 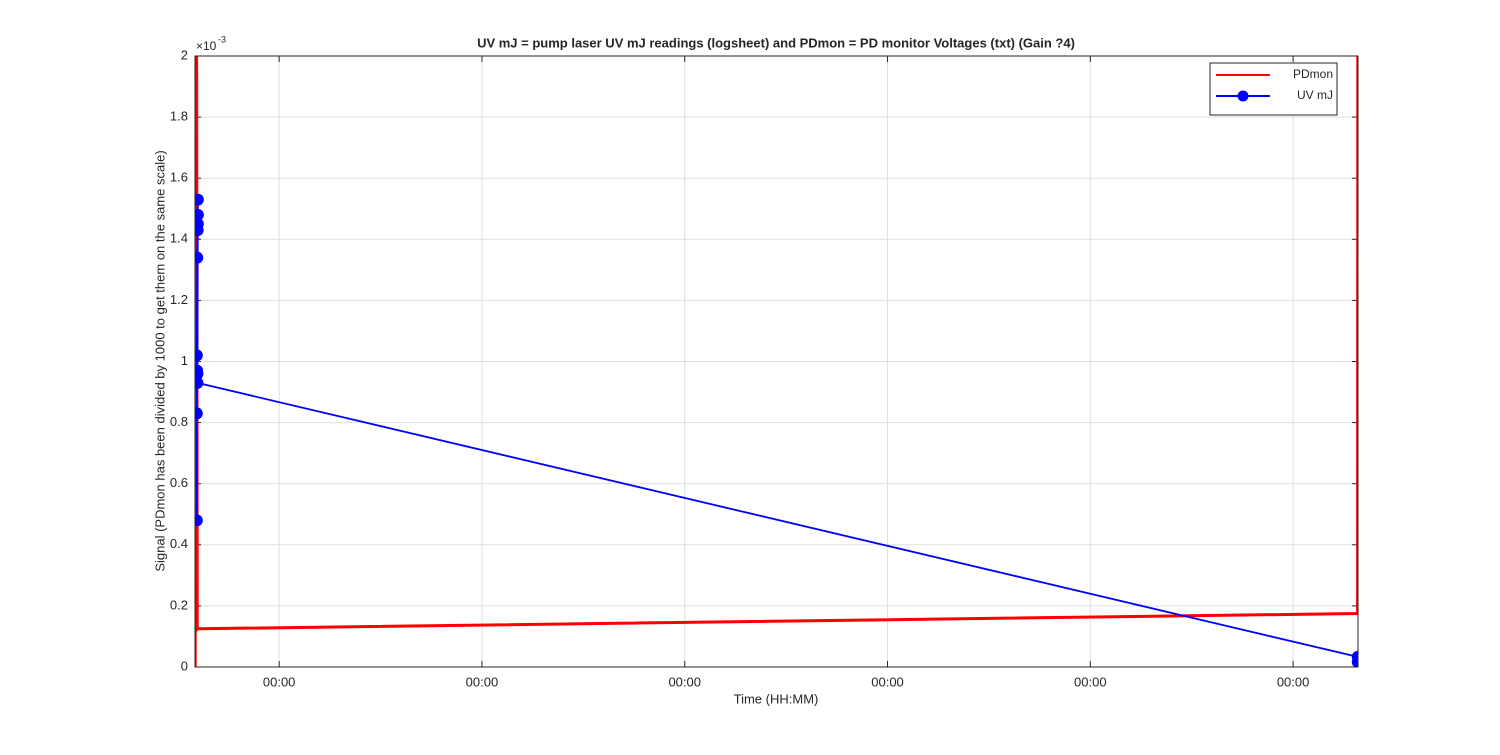 I want to click on legend: PDmon UV mJ, so click(x=1273, y=89).